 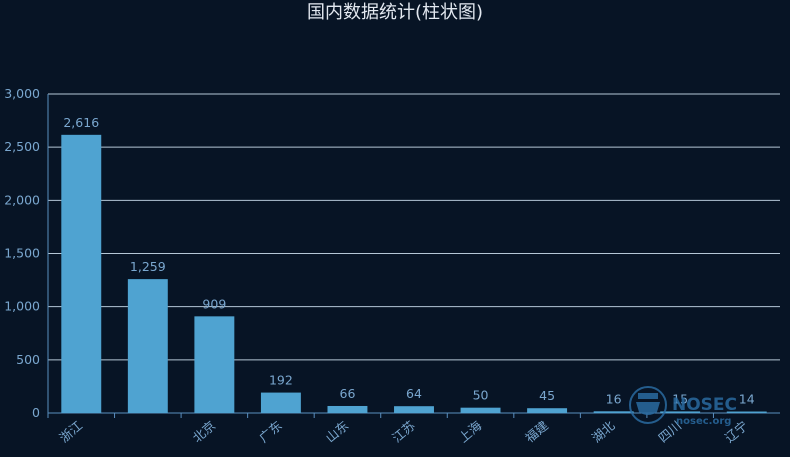 What do you see at coordinates (270, 432) in the screenshot?
I see `x-tick-label: 广东` at bounding box center [270, 432].